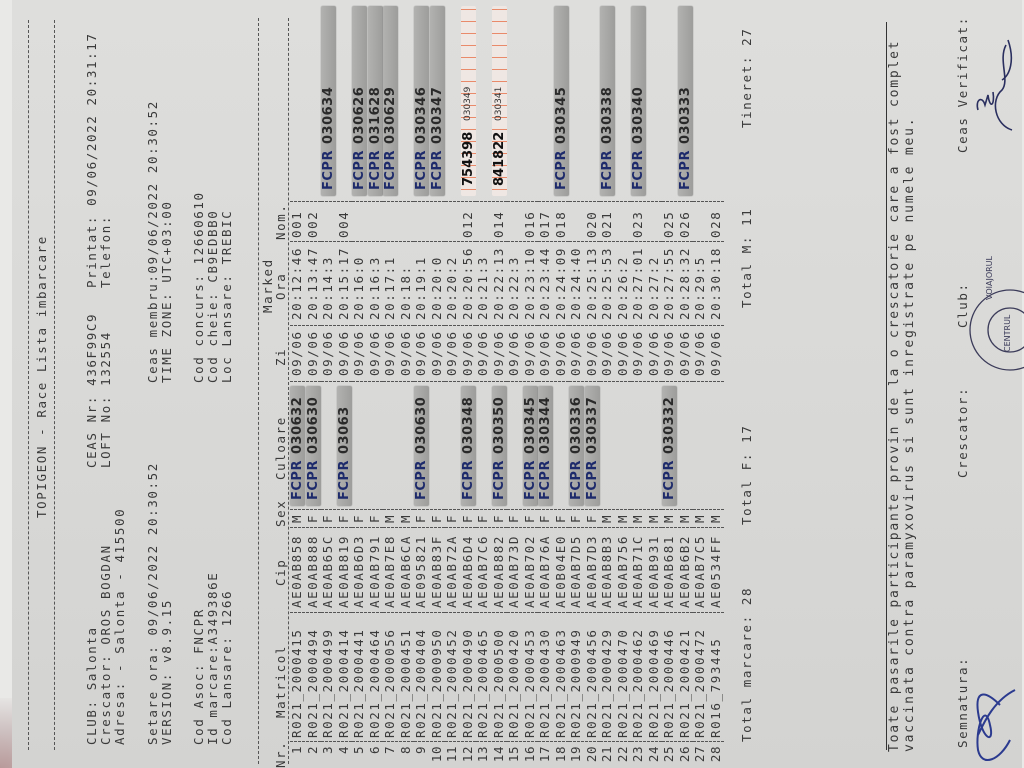 The image size is (1024, 768). I want to click on club-stamp: VOIAJORUL CENTRUL, so click(996, 313).